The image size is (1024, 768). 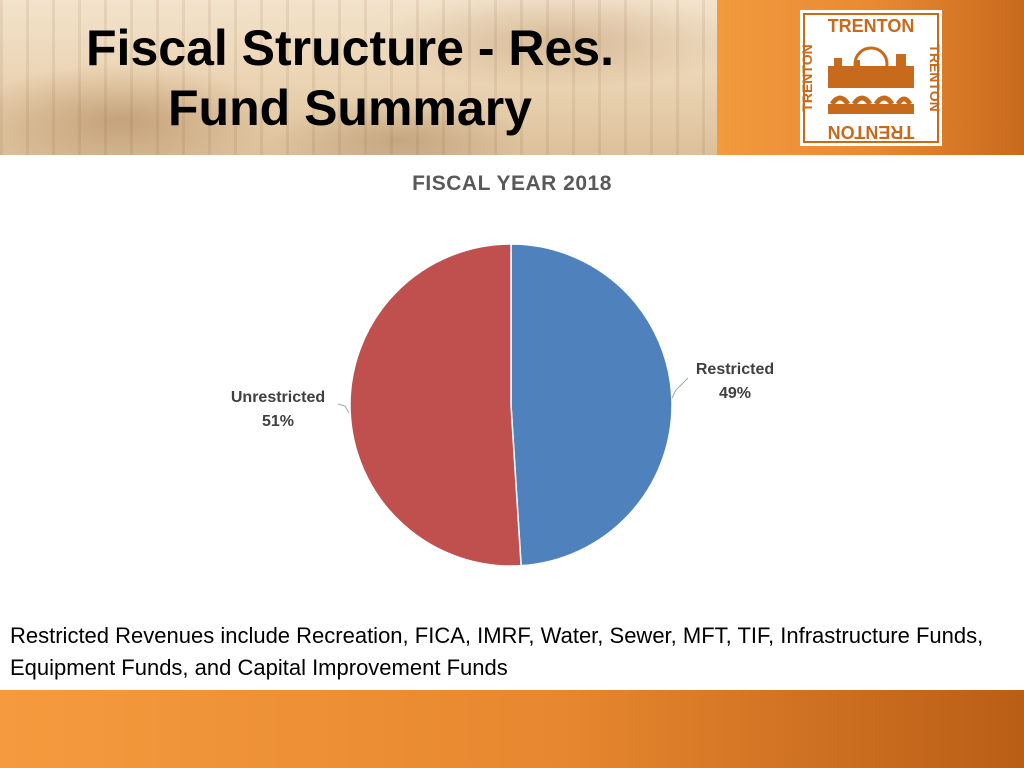 What do you see at coordinates (278, 421) in the screenshot?
I see `unrestricted-label-percent: 51%` at bounding box center [278, 421].